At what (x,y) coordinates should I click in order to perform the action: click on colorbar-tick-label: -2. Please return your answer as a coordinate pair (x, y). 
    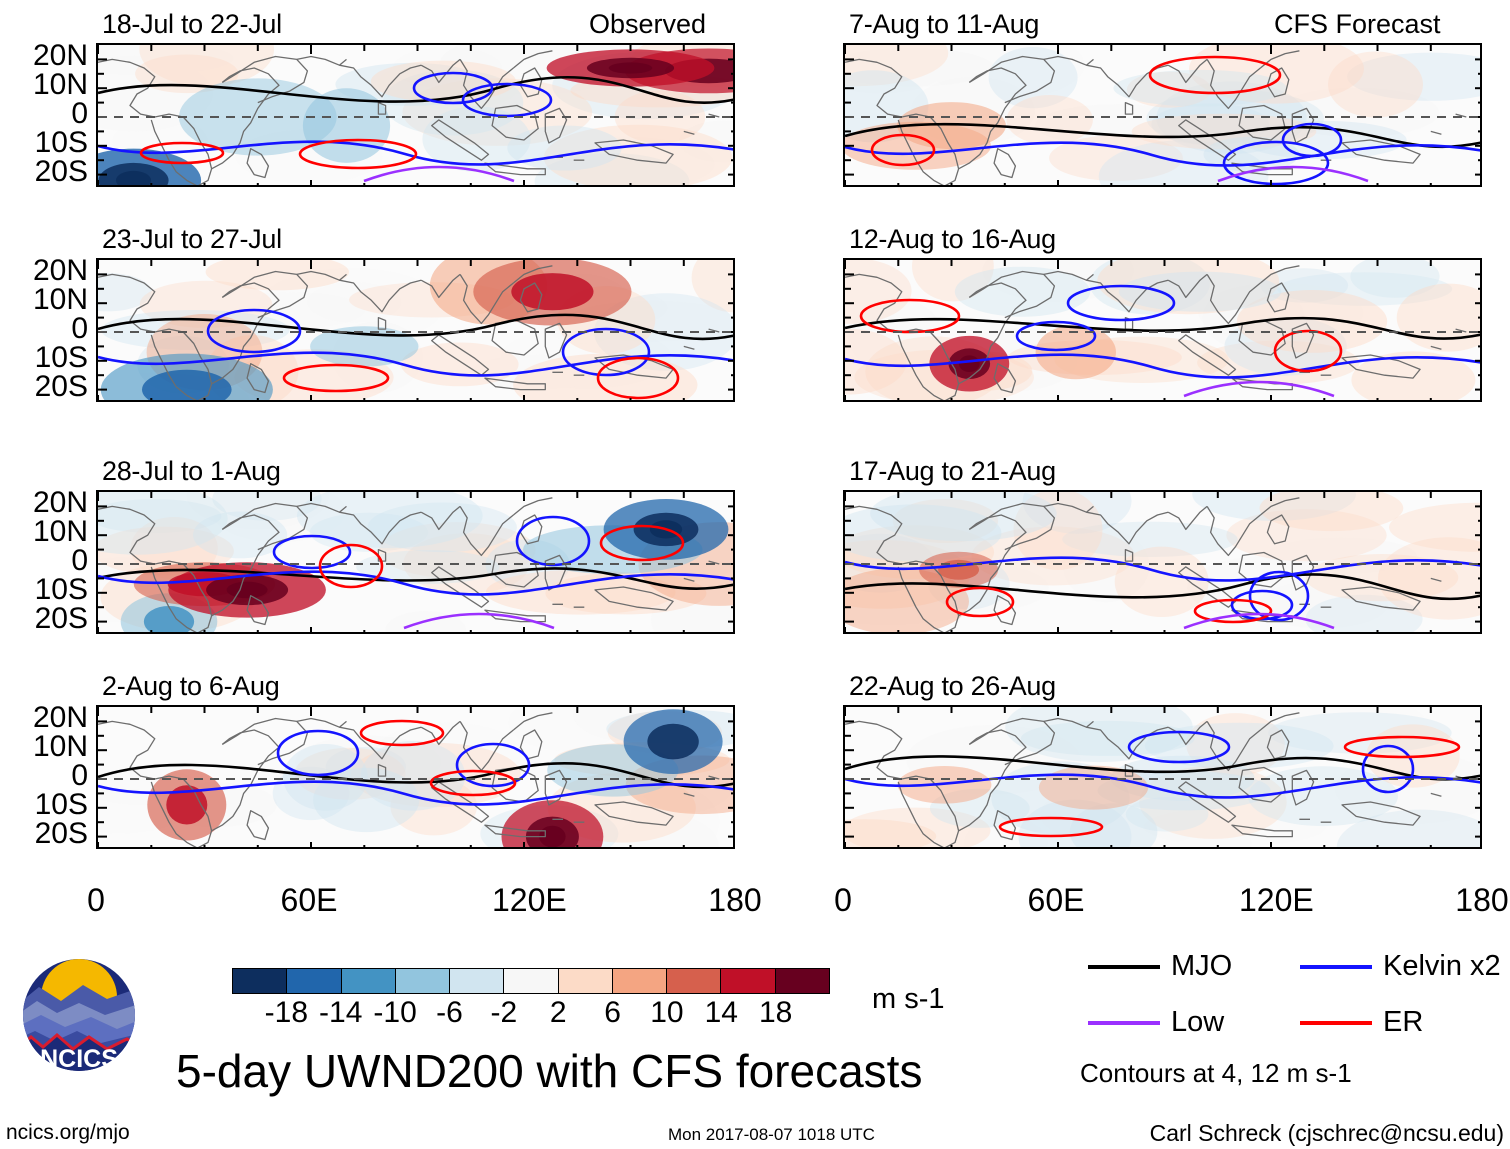
    Looking at the image, I should click on (504, 1012).